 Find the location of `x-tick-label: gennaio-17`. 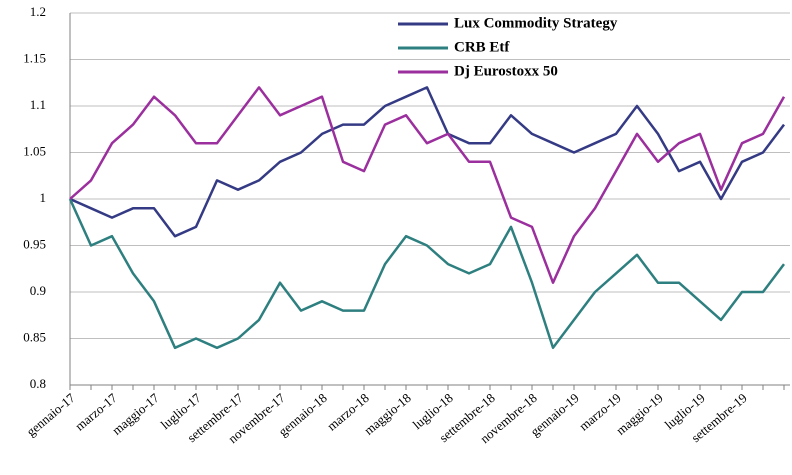

x-tick-label: gennaio-17 is located at coordinates (50, 414).